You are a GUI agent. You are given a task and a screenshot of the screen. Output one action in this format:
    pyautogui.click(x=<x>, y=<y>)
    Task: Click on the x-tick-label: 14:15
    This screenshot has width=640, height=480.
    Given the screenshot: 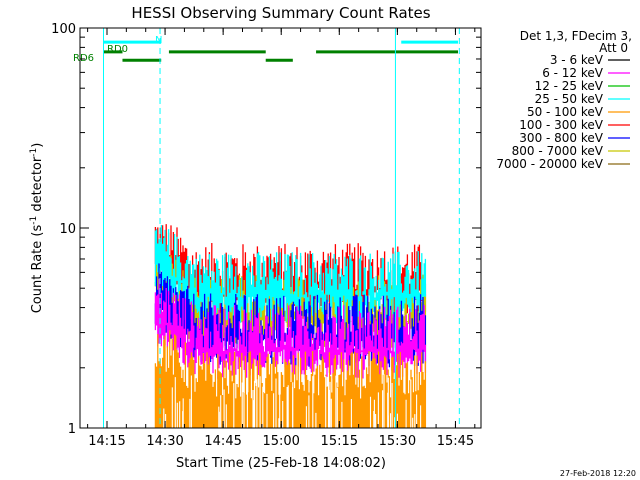 What is the action you would take?
    pyautogui.click(x=106, y=441)
    